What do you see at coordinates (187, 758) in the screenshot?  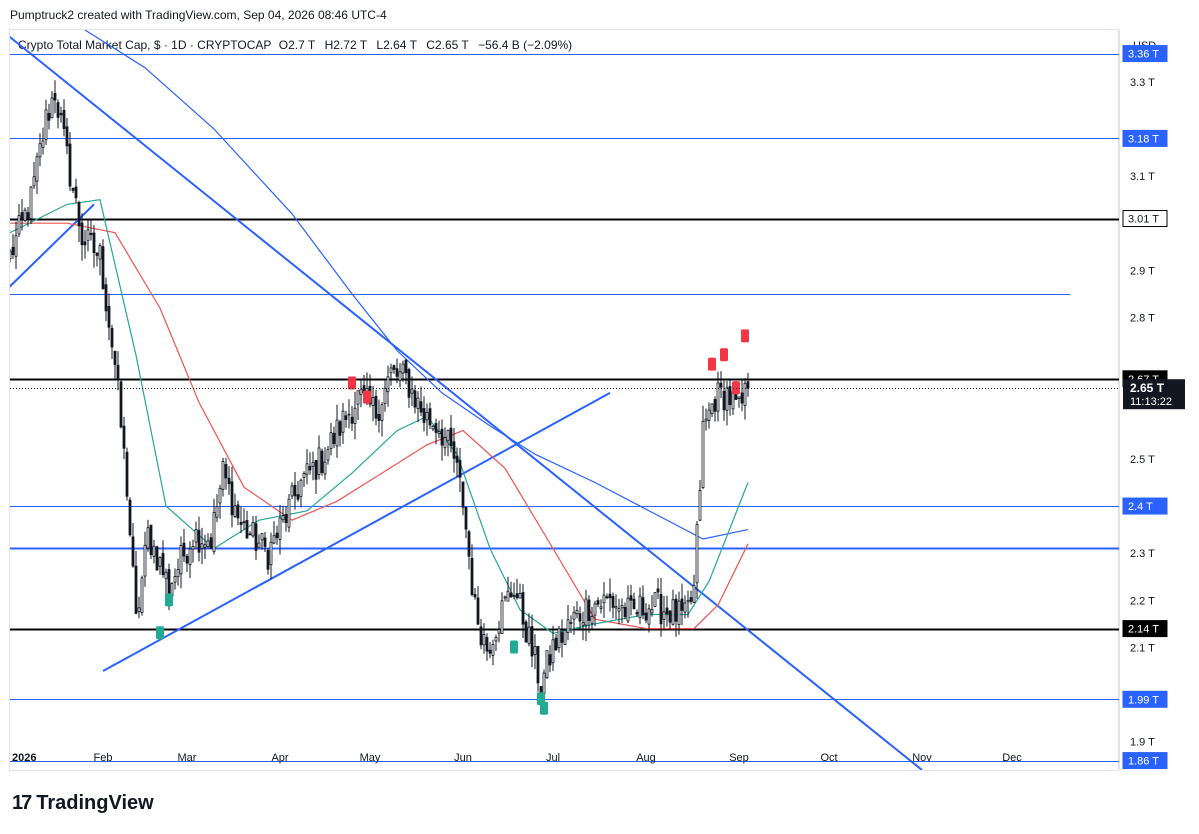 I see `x-tick-label: Mar` at bounding box center [187, 758].